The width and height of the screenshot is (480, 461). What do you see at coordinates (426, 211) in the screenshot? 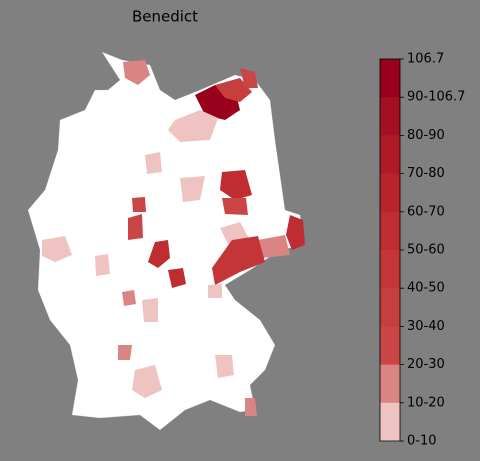
I see `colorbar-label: 60-70` at bounding box center [426, 211].